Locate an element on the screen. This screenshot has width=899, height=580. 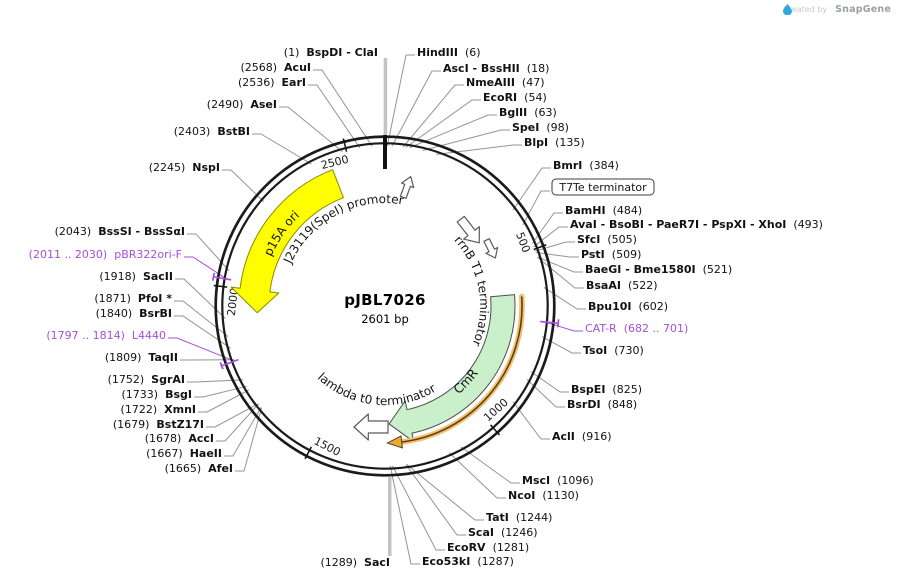
site-label-saci: (1289) SacI is located at coordinates (355, 562).